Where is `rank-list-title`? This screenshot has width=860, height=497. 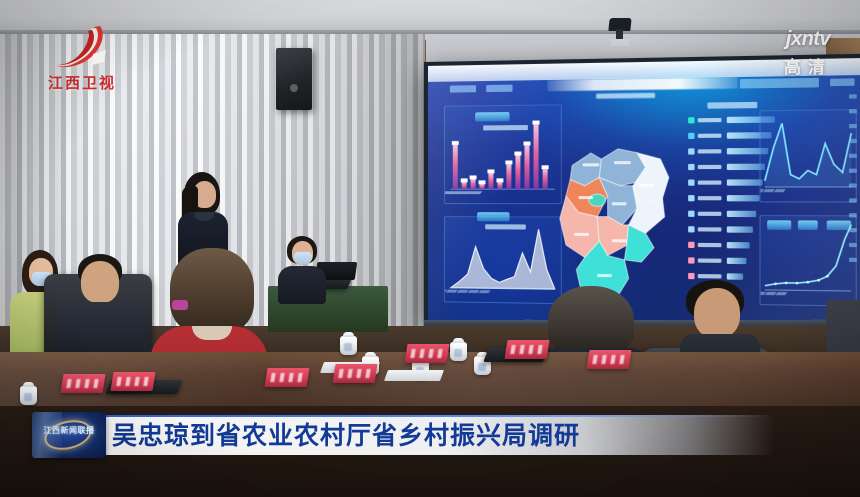 rank-list-title is located at coordinates (732, 105).